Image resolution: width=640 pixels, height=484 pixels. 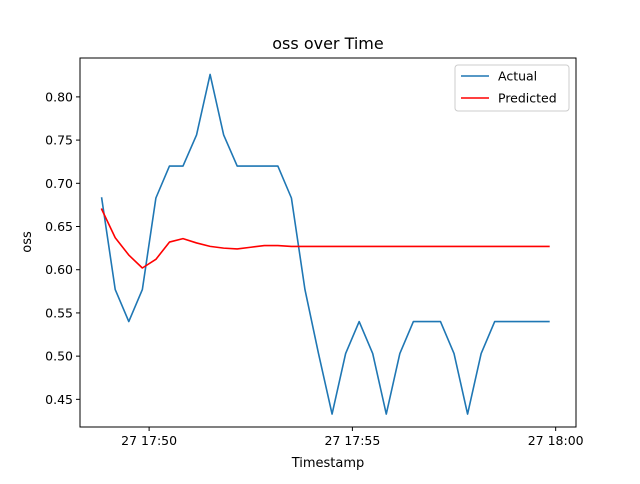 What do you see at coordinates (59, 312) in the screenshot?
I see `y-tick-label: 0.55` at bounding box center [59, 312].